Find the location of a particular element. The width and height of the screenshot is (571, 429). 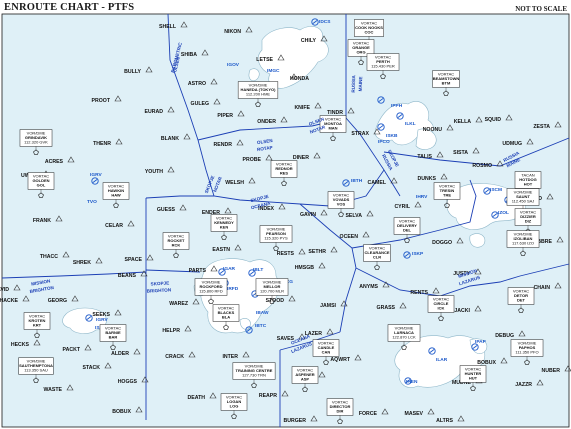

fix-parts: PARTS is located at coordinates (203, 269).